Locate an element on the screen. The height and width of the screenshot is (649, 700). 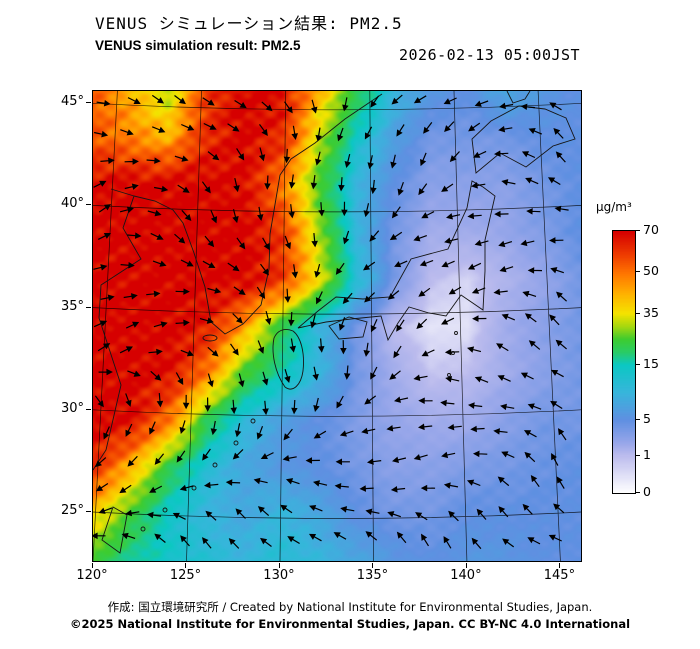
colorbar-tick-label-35: 35 is located at coordinates (651, 312).